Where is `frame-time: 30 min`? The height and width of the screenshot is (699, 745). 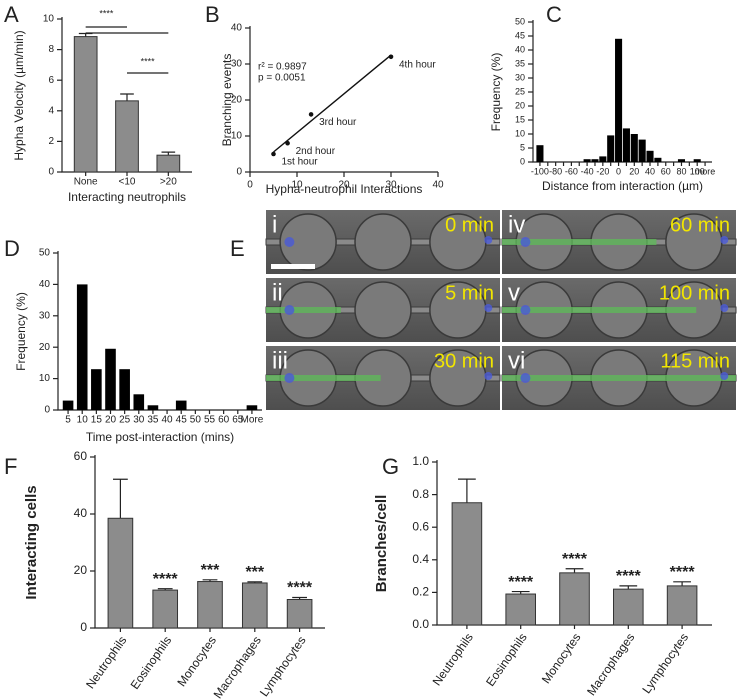
frame-time: 30 min is located at coordinates (464, 361).